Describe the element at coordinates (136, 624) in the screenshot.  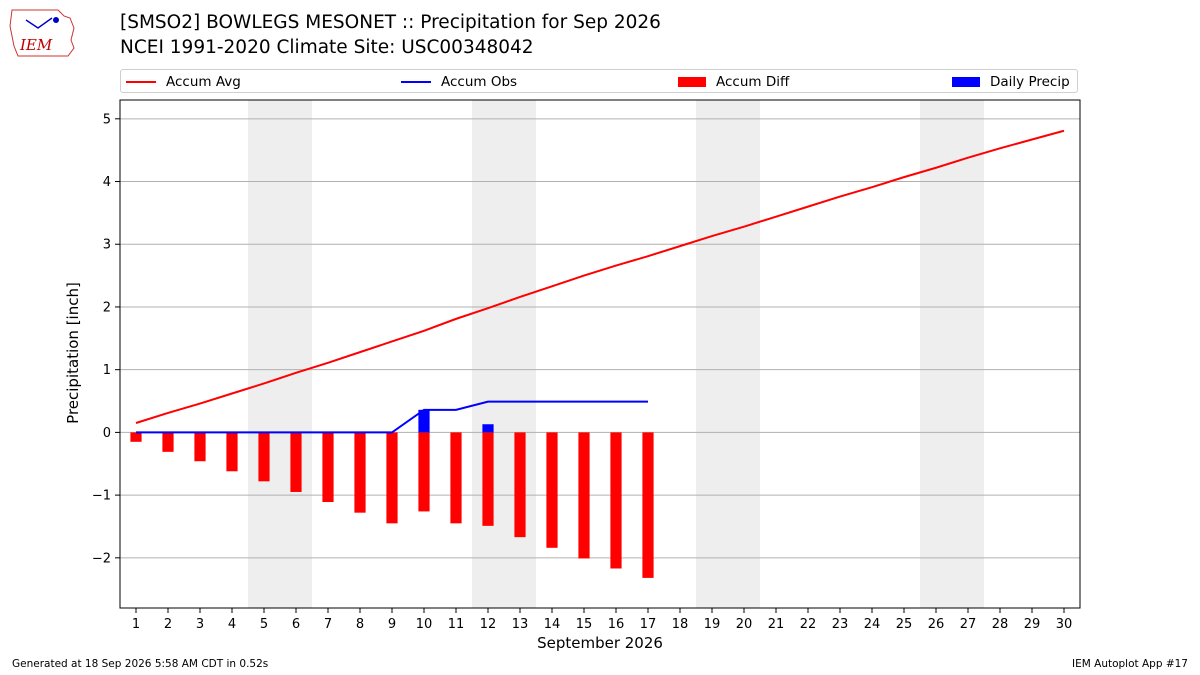
I see `x-tick-label: 1` at that location.